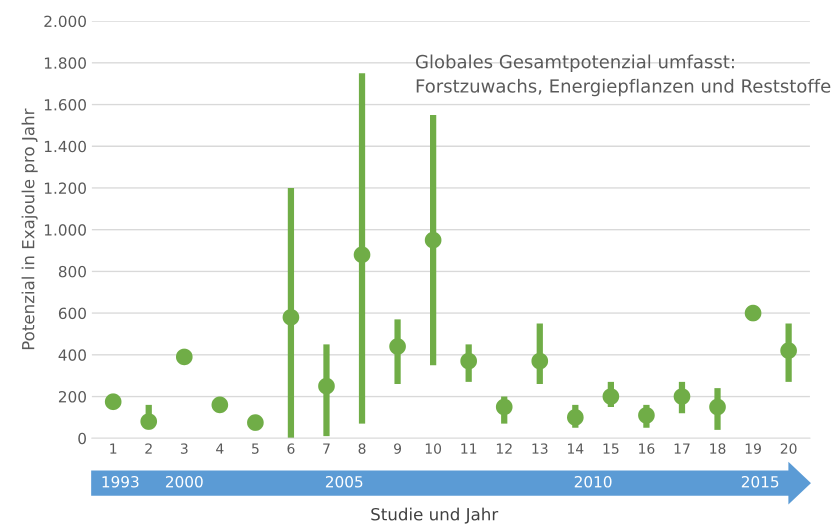 This screenshot has height=528, width=835. I want to click on x-tick-label: 14, so click(576, 449).